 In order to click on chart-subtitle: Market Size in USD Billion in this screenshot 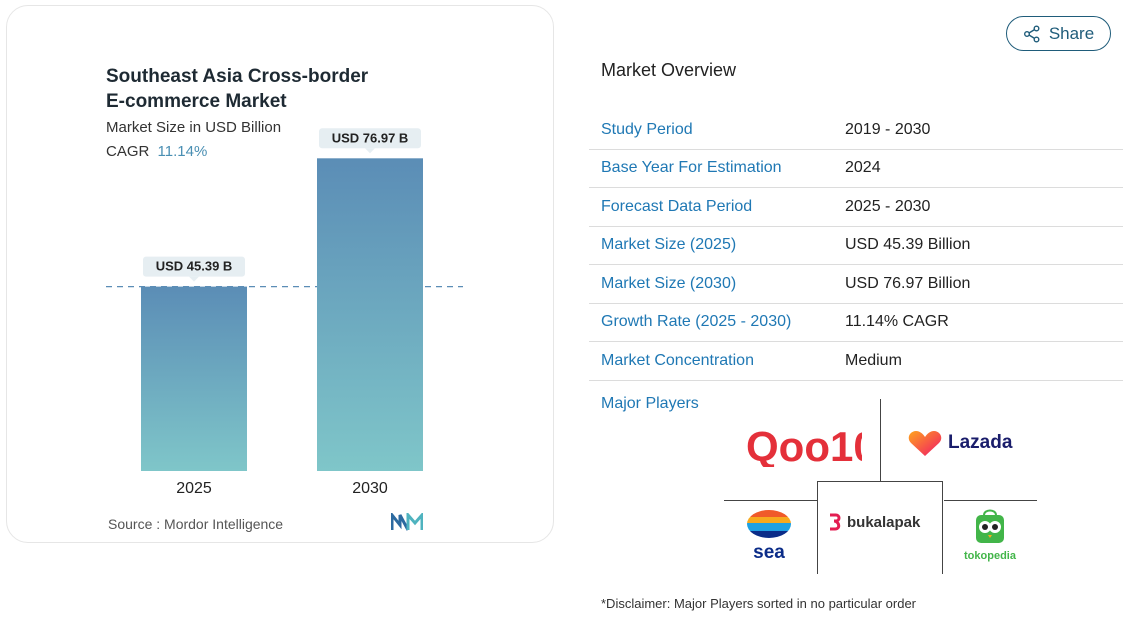, I will do `click(194, 127)`.